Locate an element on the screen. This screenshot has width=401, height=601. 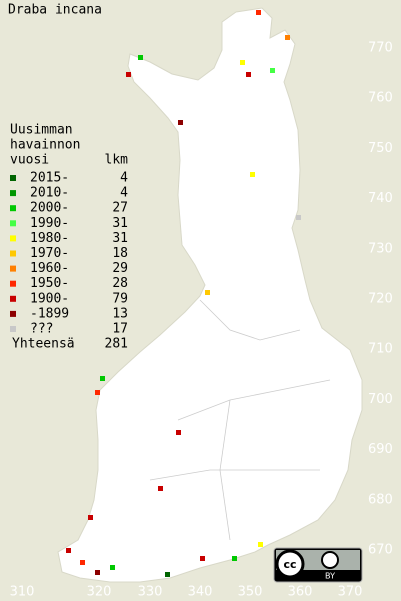
legend-label: 1960- is located at coordinates (49, 268).